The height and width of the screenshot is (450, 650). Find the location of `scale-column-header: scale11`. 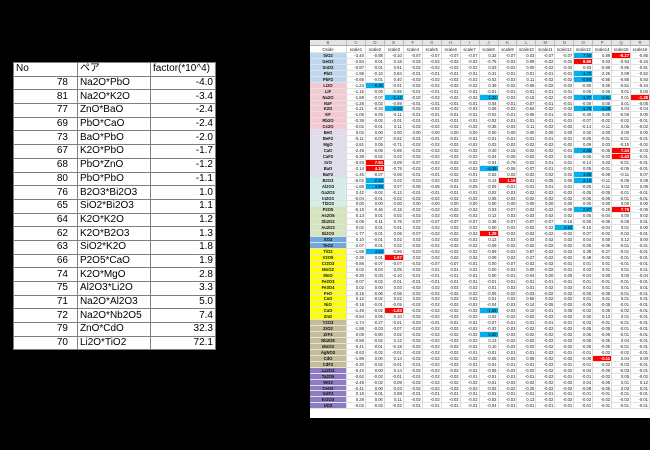

scale-column-header: scale11 is located at coordinates (546, 49).